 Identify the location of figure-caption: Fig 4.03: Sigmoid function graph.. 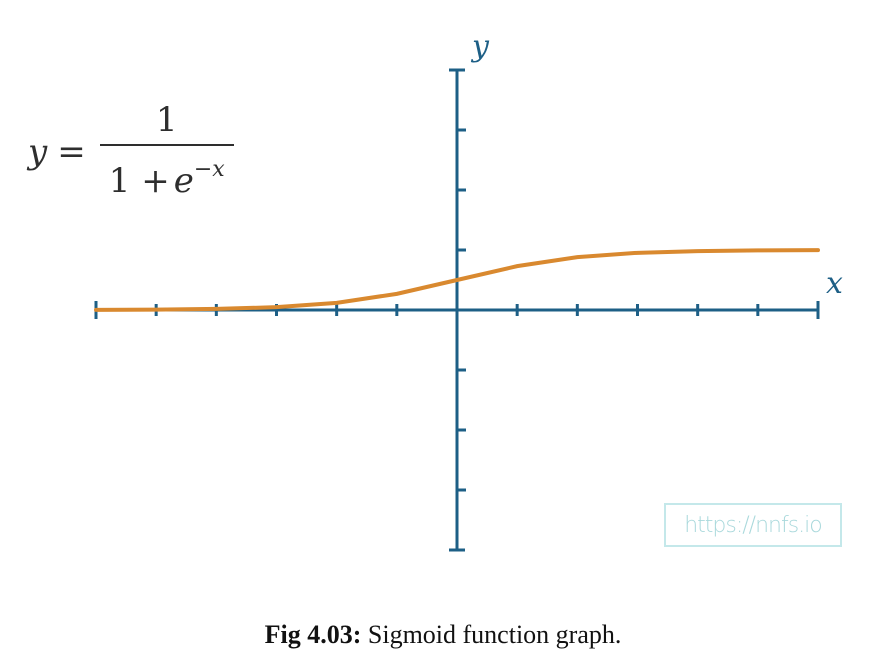
(443, 635).